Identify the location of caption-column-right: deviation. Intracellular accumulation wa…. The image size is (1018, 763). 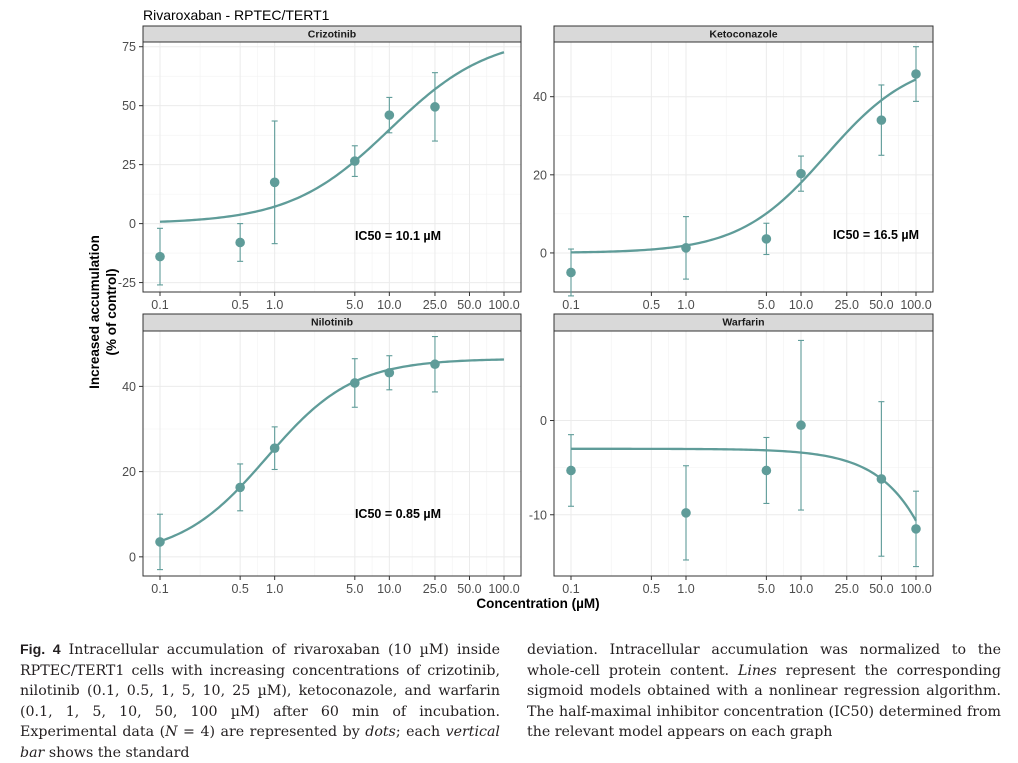
(764, 691).